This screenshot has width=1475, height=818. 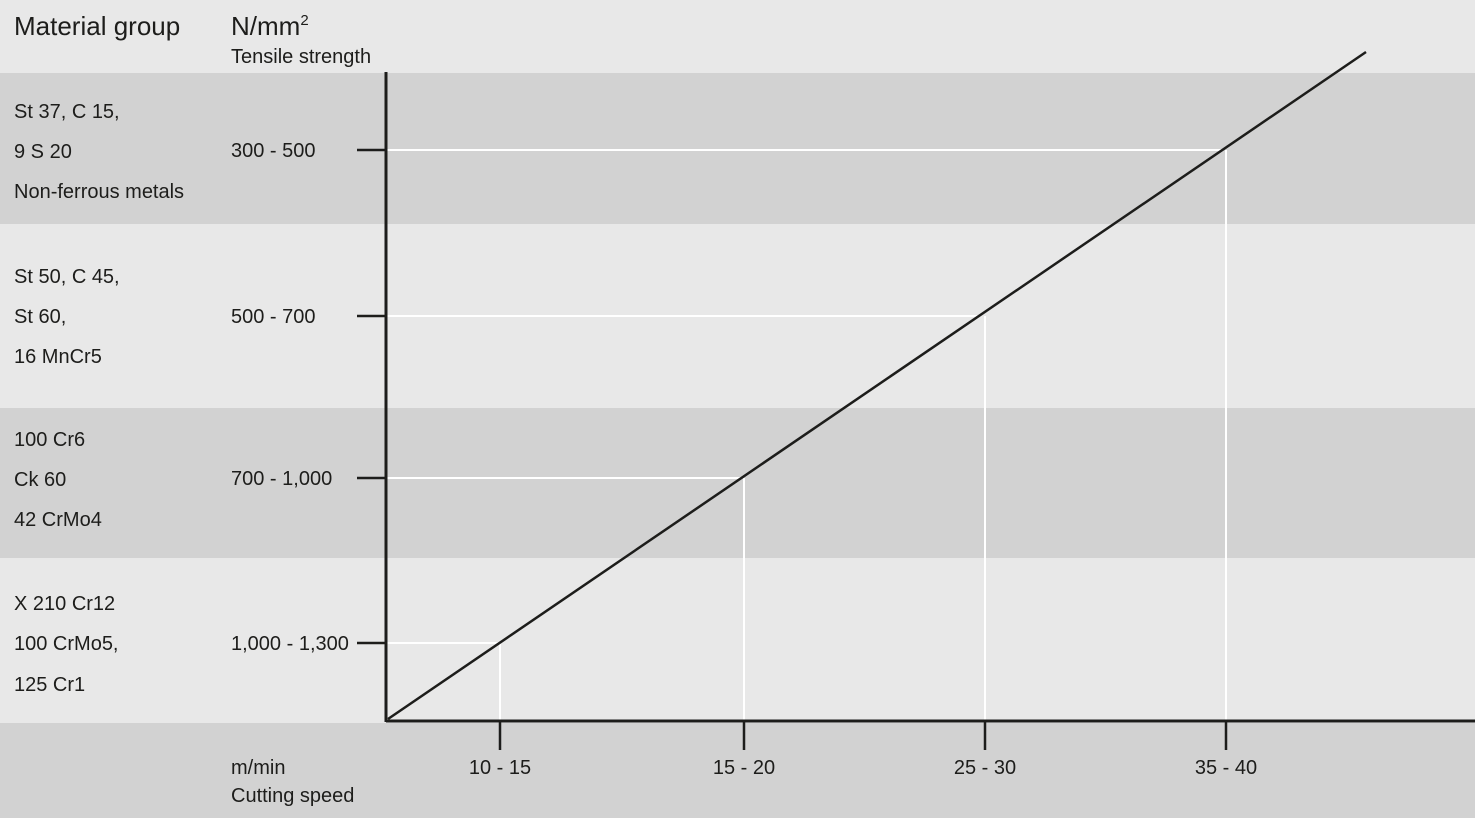 I want to click on x-unit-label: m/min, so click(x=258, y=768).